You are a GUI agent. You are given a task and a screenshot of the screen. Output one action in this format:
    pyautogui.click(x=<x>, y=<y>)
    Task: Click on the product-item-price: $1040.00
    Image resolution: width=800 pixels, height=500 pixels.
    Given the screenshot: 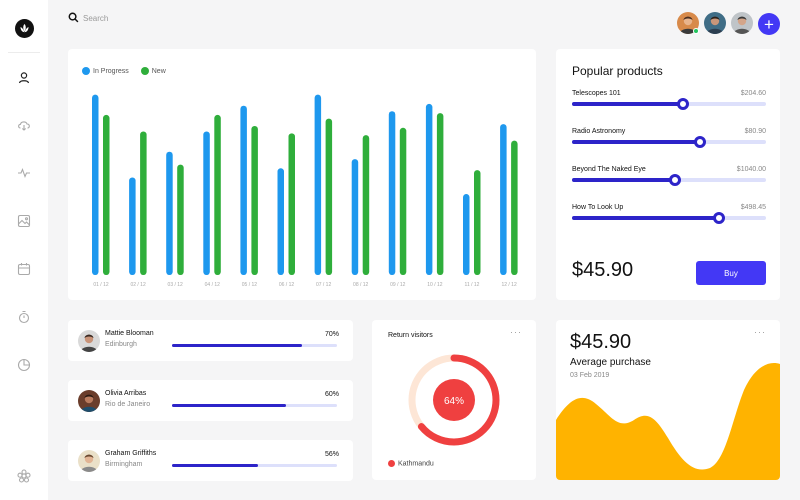 What is the action you would take?
    pyautogui.click(x=751, y=169)
    